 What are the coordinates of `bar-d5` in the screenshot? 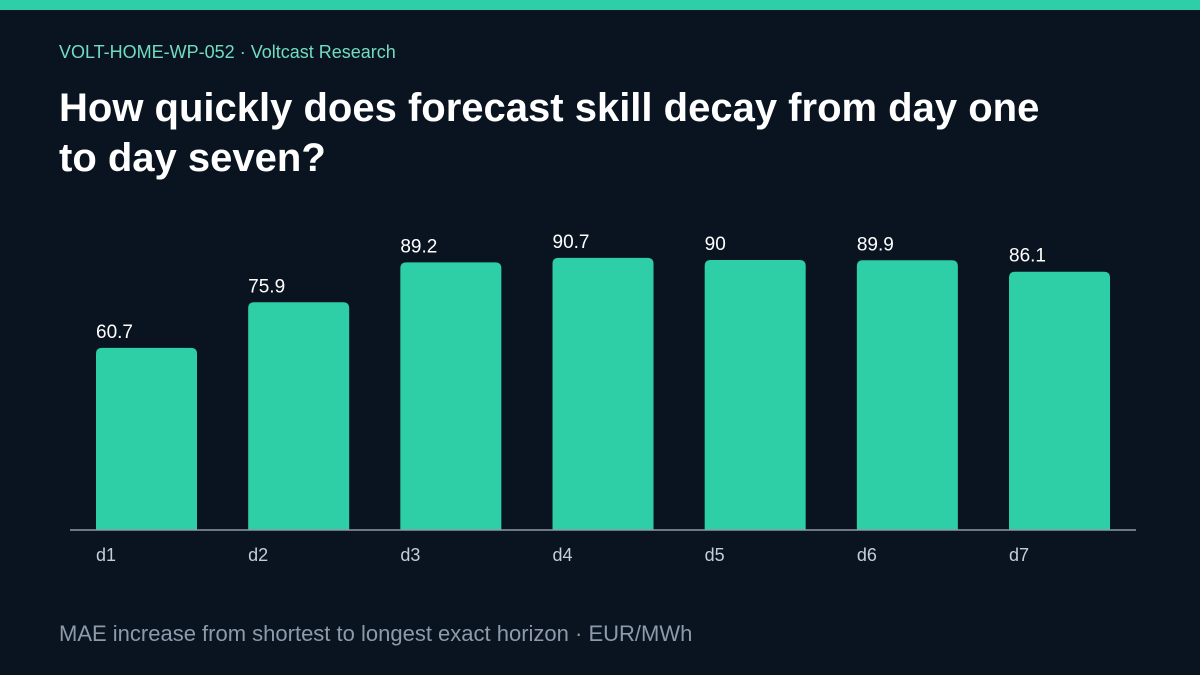 It's located at (755, 395).